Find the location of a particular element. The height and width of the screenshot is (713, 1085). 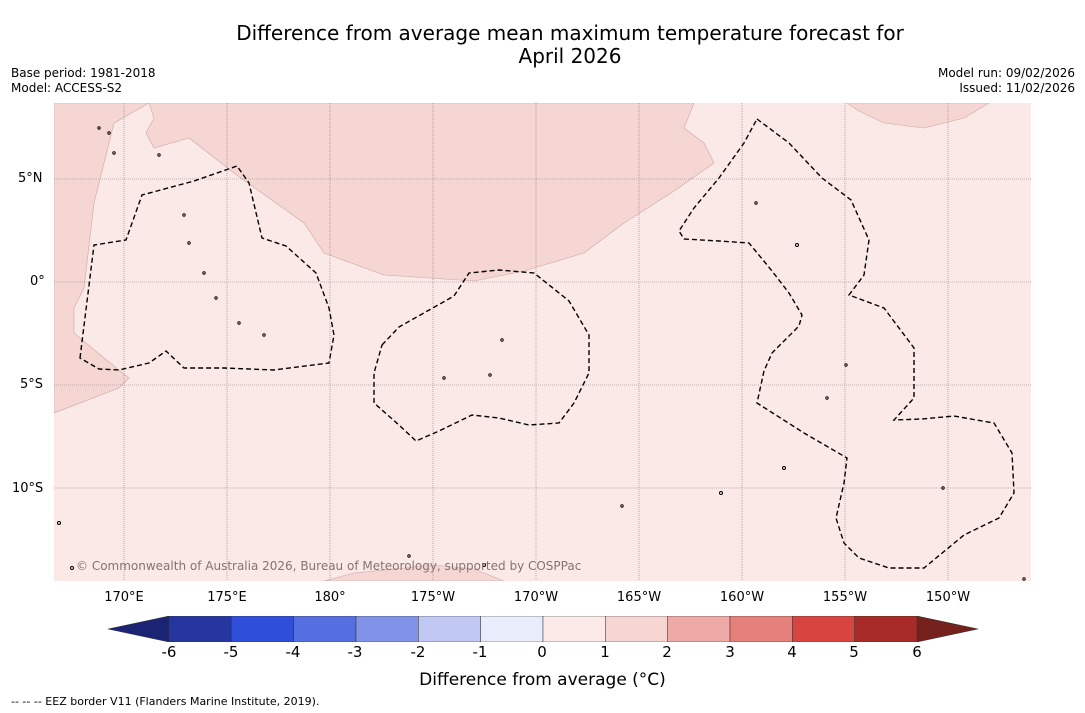

colorbar-segments is located at coordinates (543, 629).